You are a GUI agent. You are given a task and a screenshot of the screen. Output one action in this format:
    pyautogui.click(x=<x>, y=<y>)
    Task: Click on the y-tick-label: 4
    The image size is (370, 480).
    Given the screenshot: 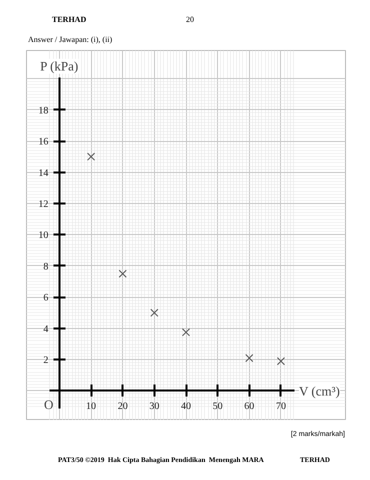 What is the action you would take?
    pyautogui.click(x=45, y=329)
    